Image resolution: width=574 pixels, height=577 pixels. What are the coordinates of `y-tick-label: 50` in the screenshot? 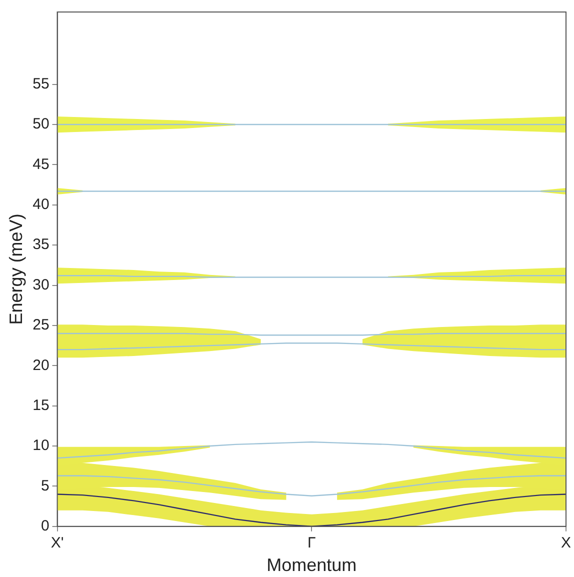 It's located at (41, 124).